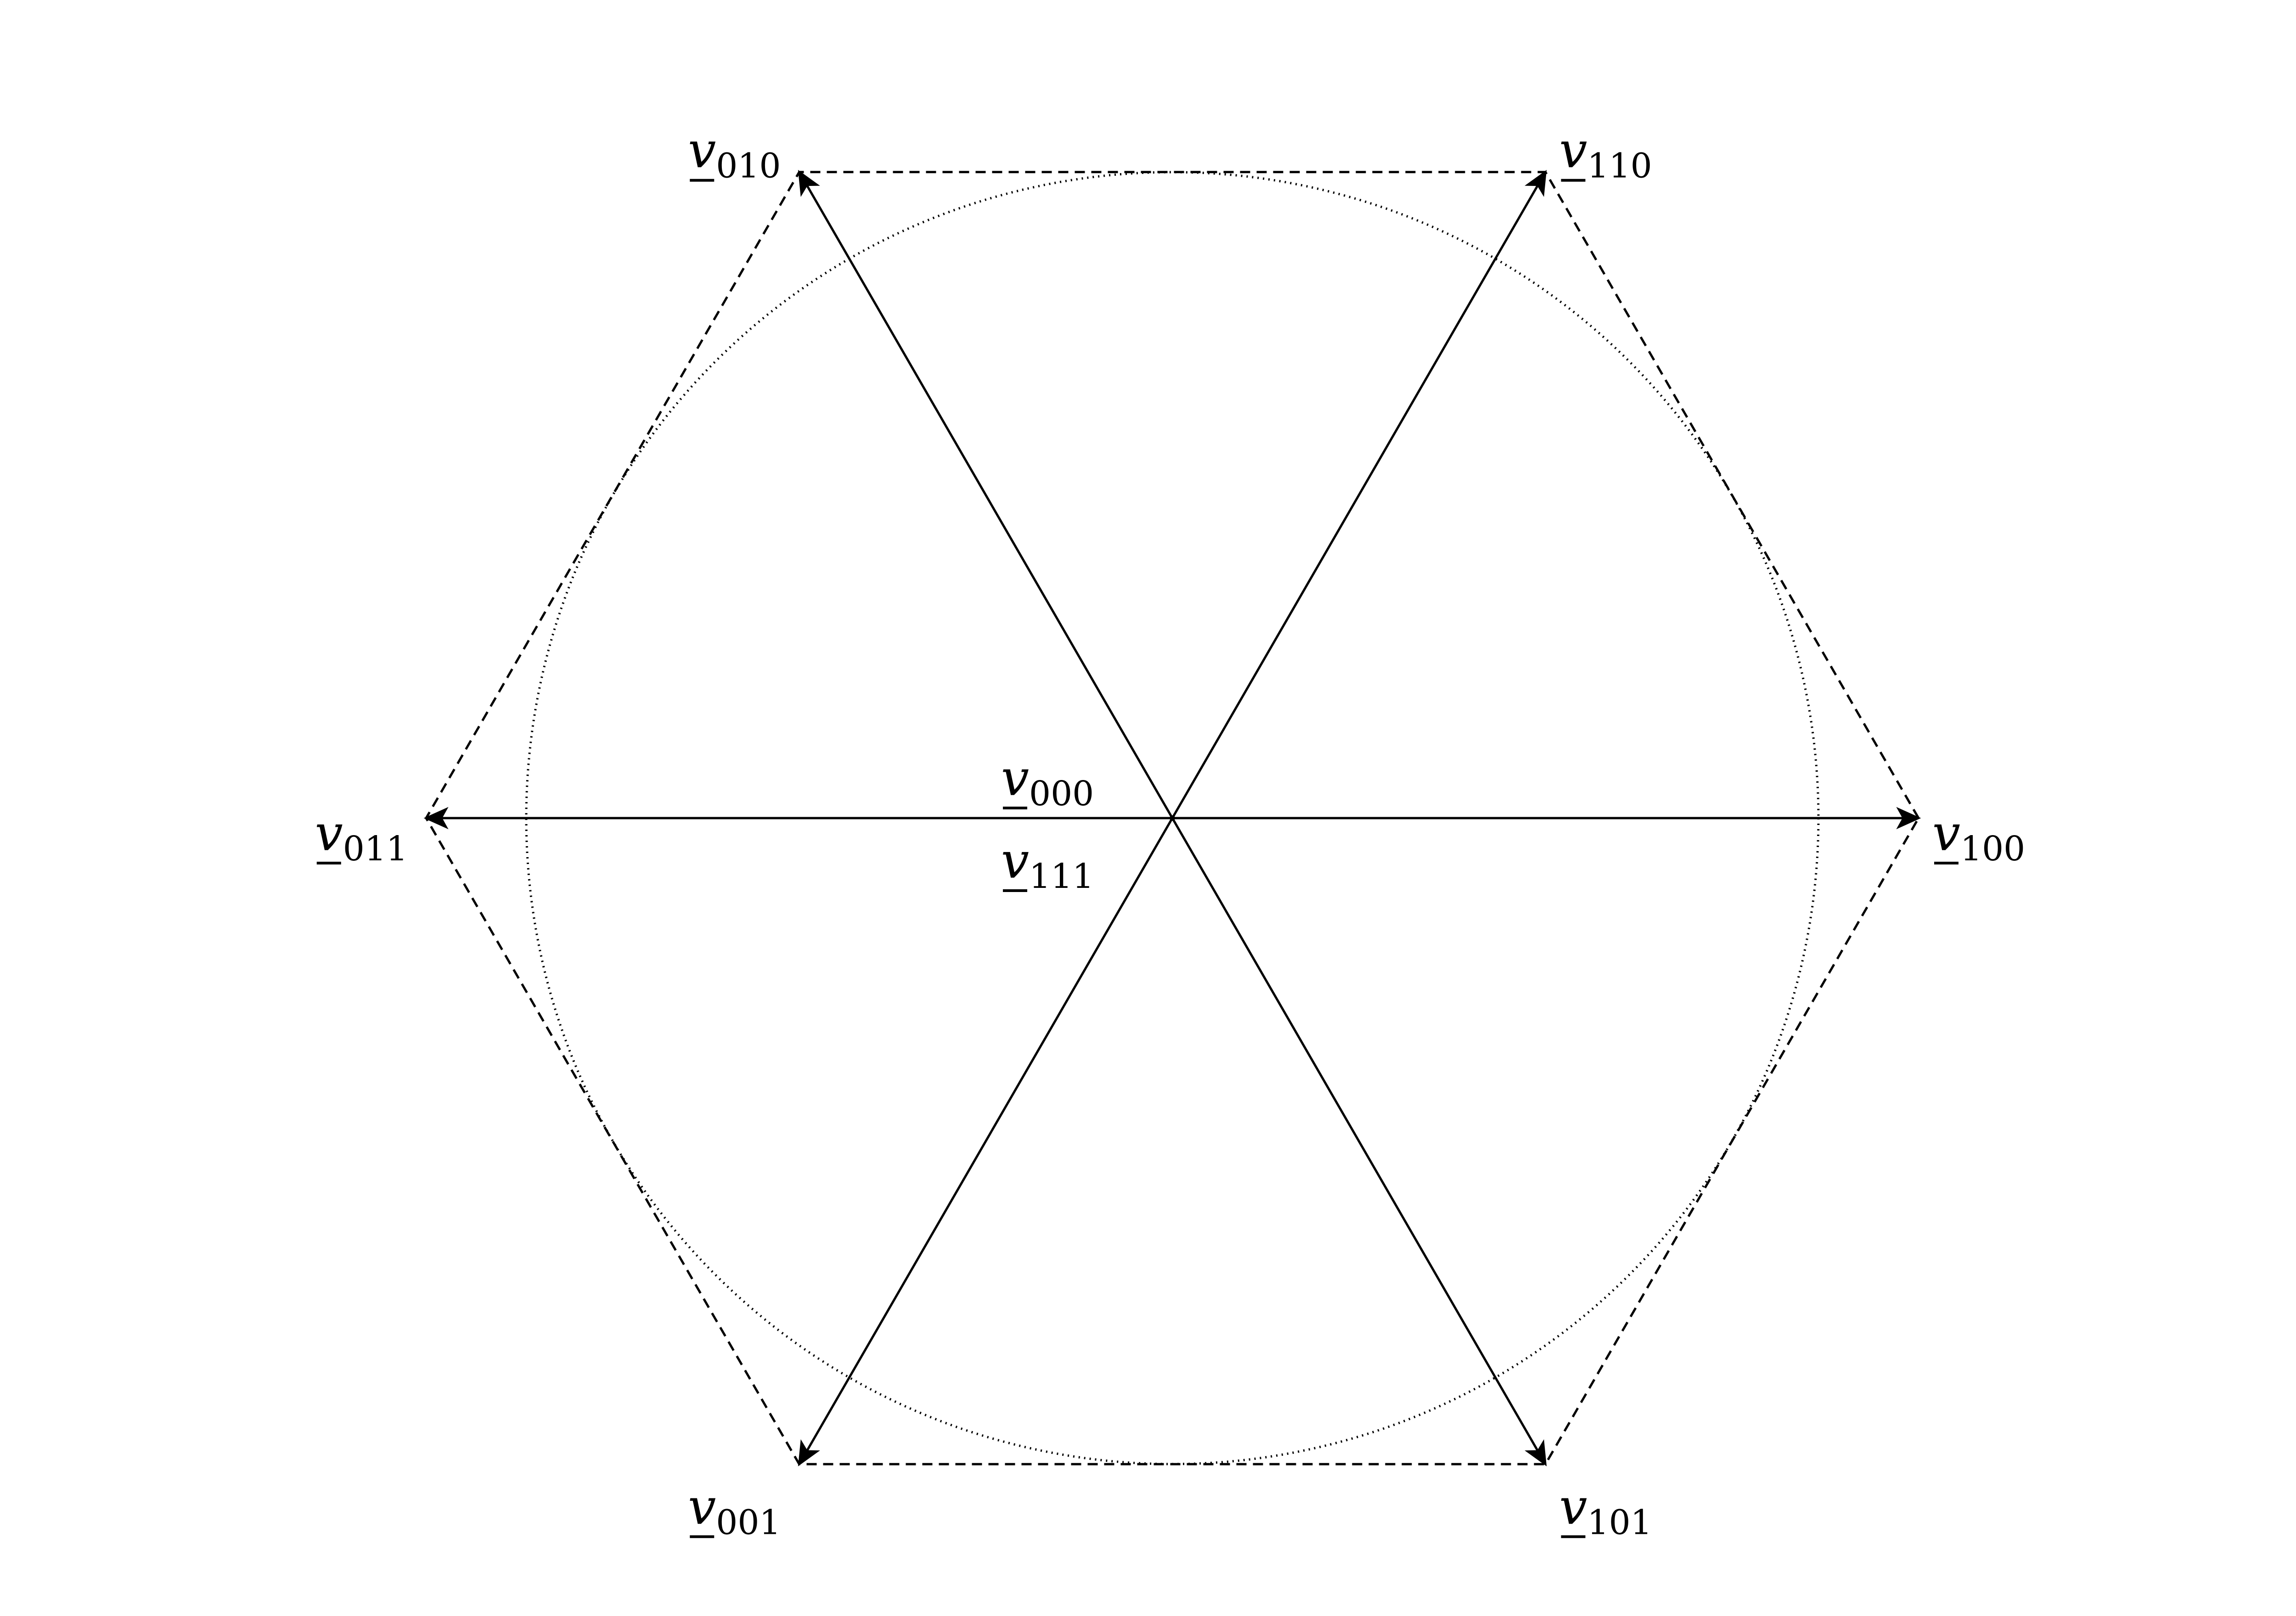  Describe the element at coordinates (1359, 495) in the screenshot. I see `vector-arrow-v110` at that location.